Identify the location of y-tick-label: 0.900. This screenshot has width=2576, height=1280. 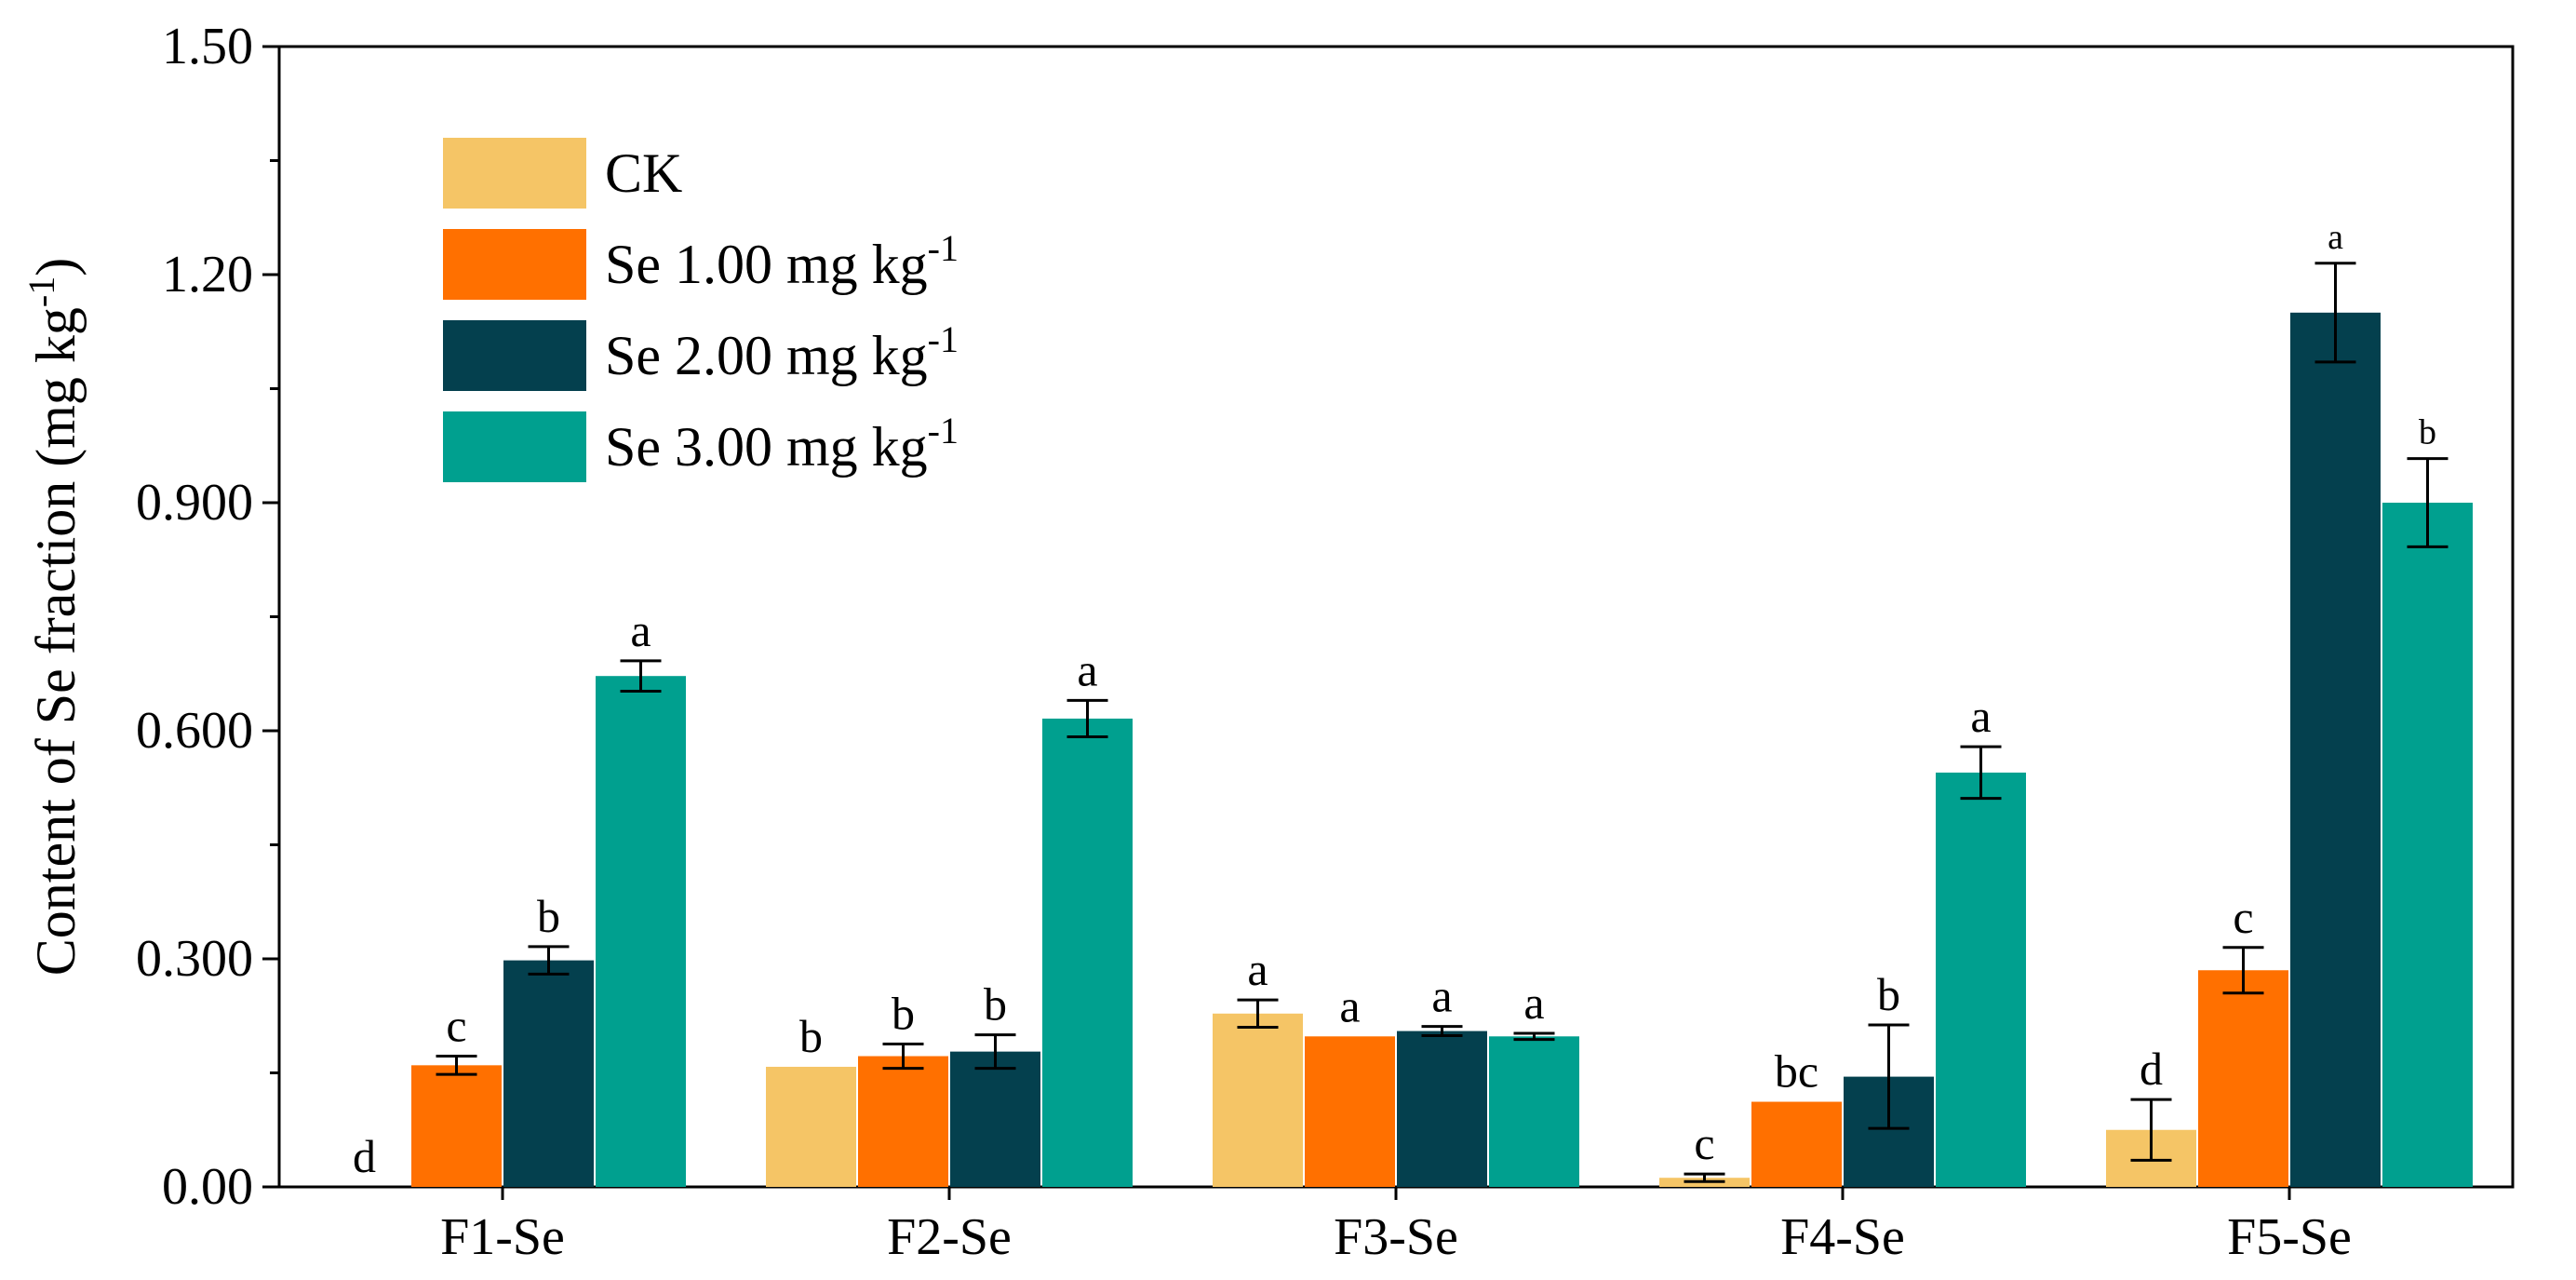
(194, 503).